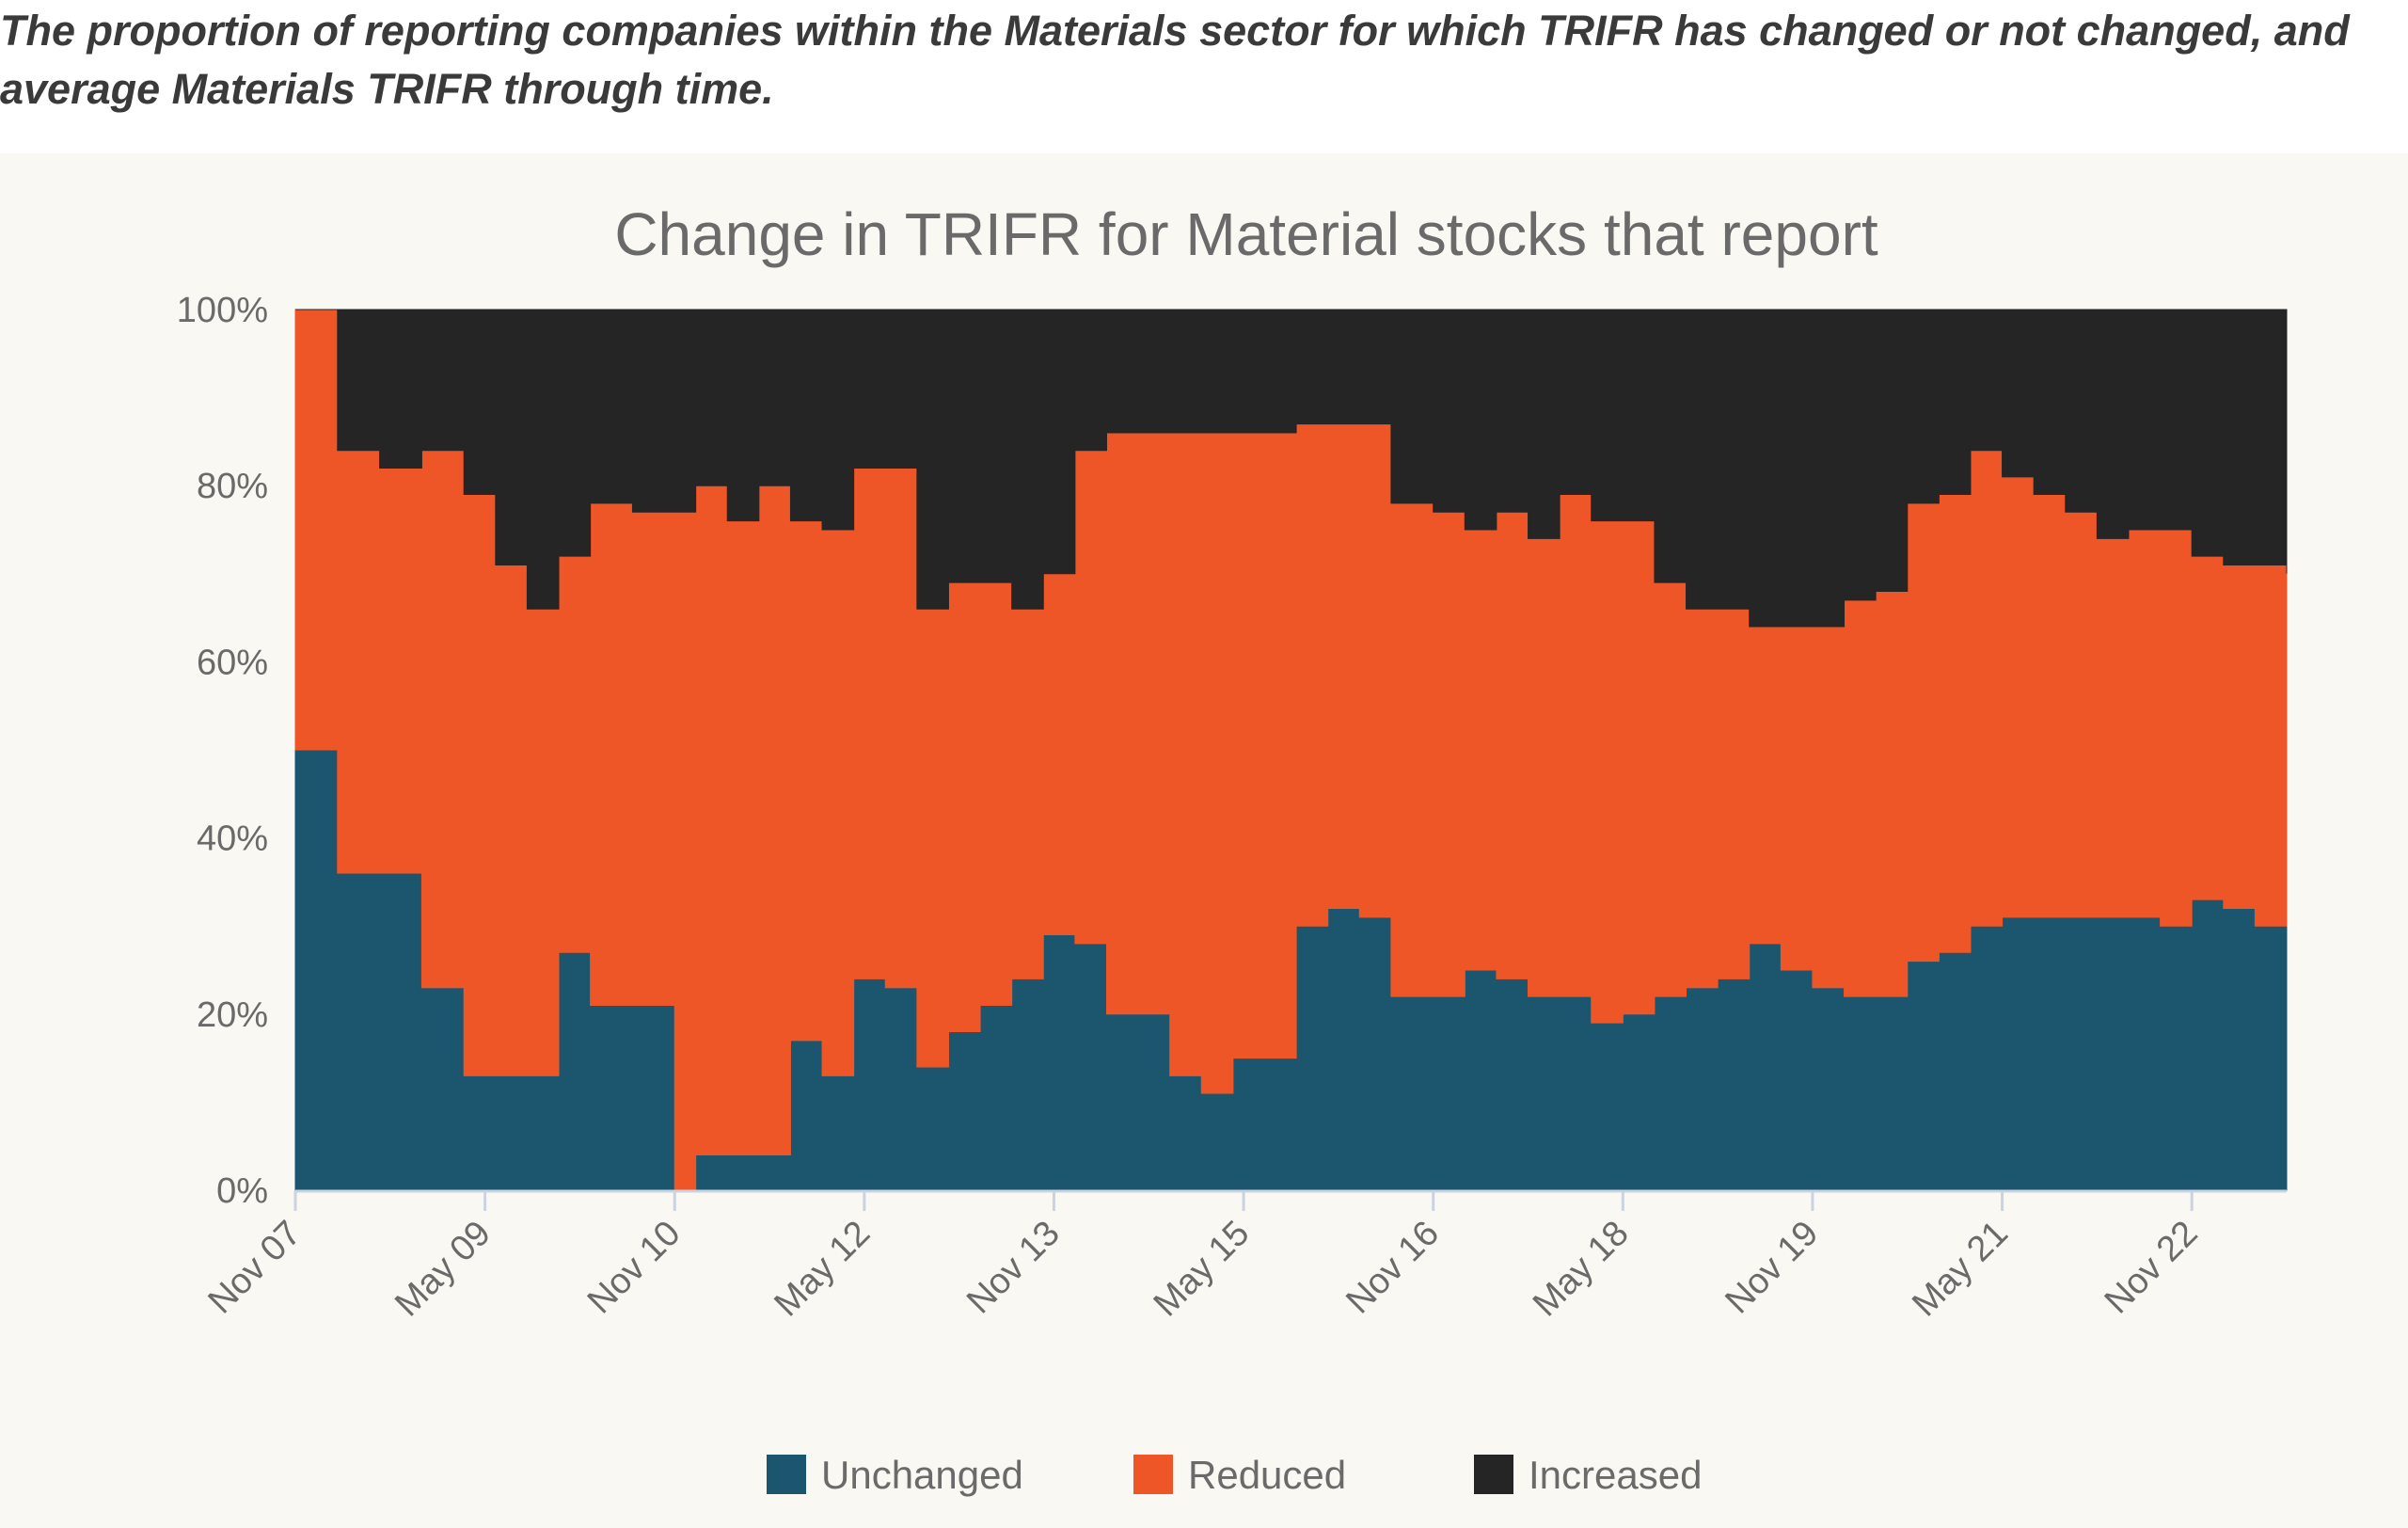 This screenshot has width=2408, height=1528. What do you see at coordinates (922, 1475) in the screenshot?
I see `legend-label: Unchanged` at bounding box center [922, 1475].